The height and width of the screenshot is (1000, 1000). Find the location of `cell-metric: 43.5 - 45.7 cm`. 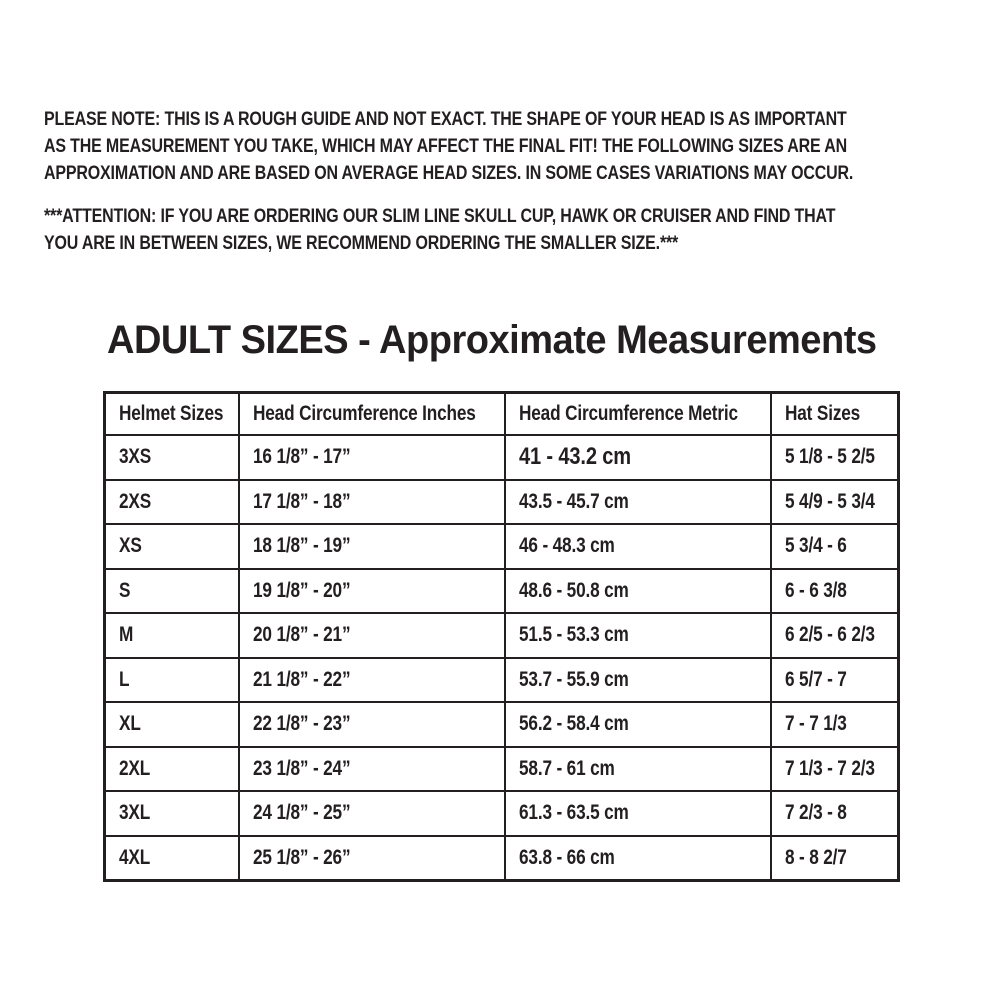

cell-metric: 43.5 - 45.7 cm is located at coordinates (637, 501).